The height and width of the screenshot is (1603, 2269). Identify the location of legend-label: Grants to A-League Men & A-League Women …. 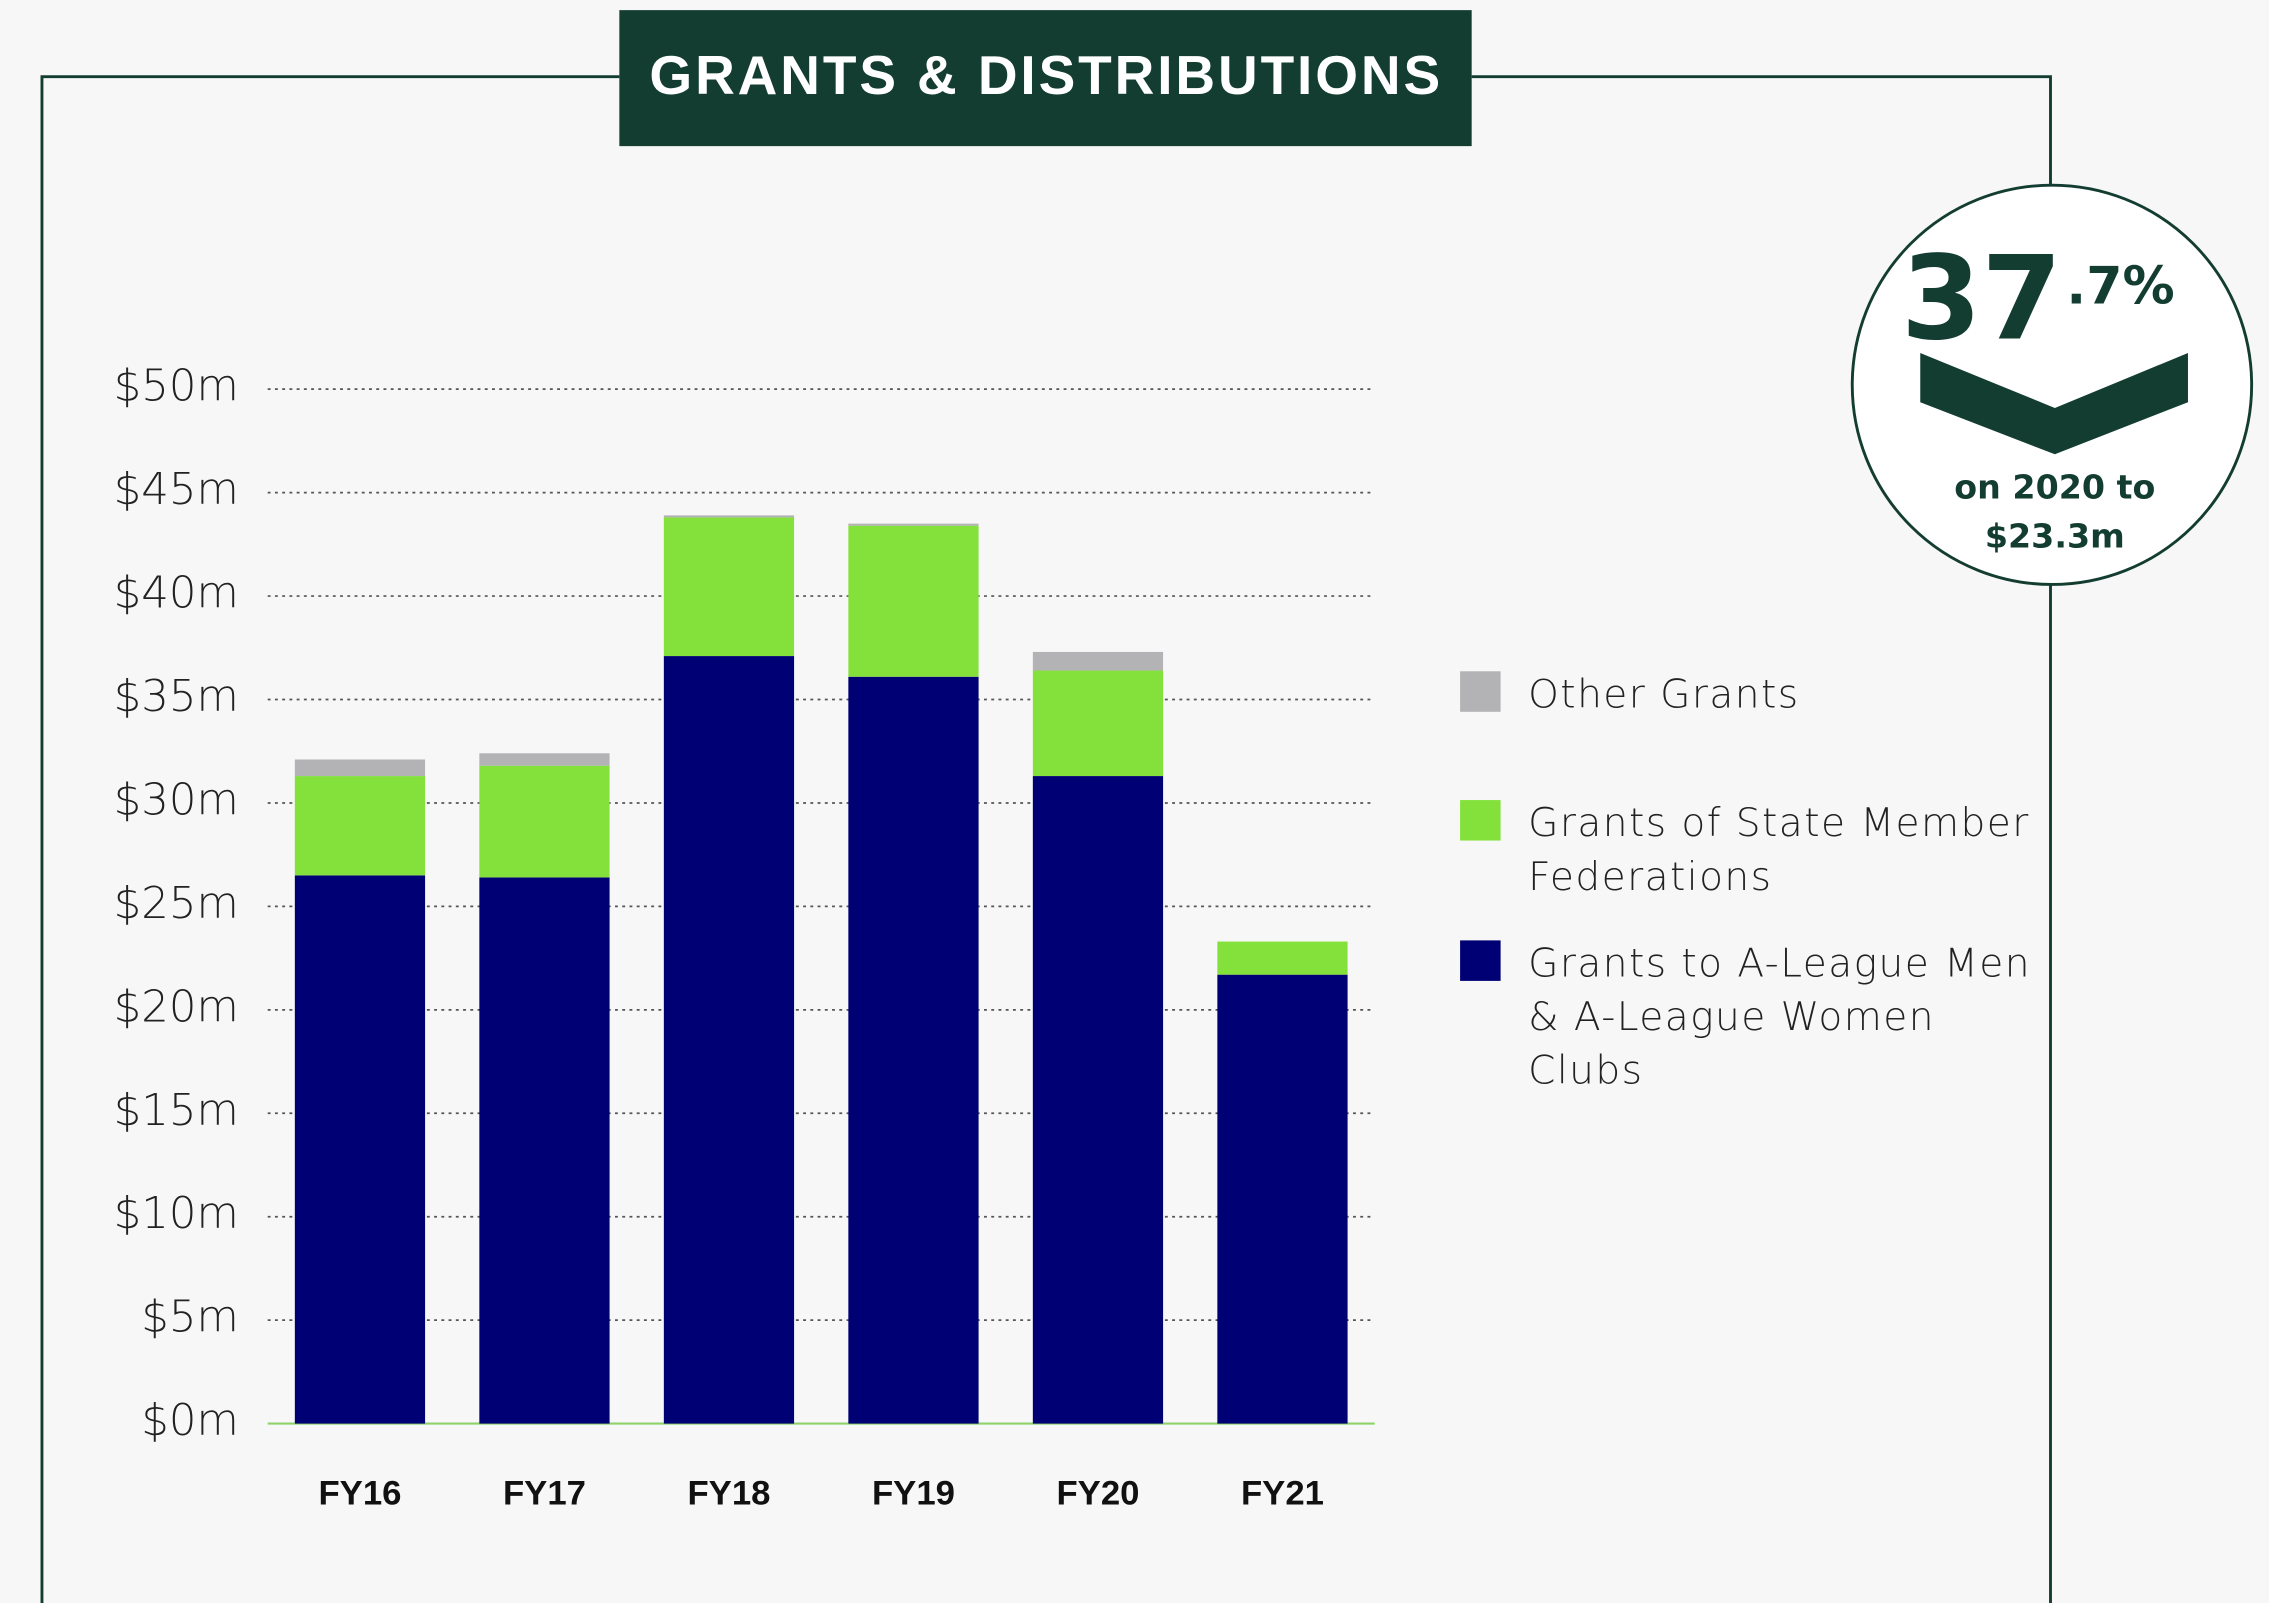
(1779, 1017).